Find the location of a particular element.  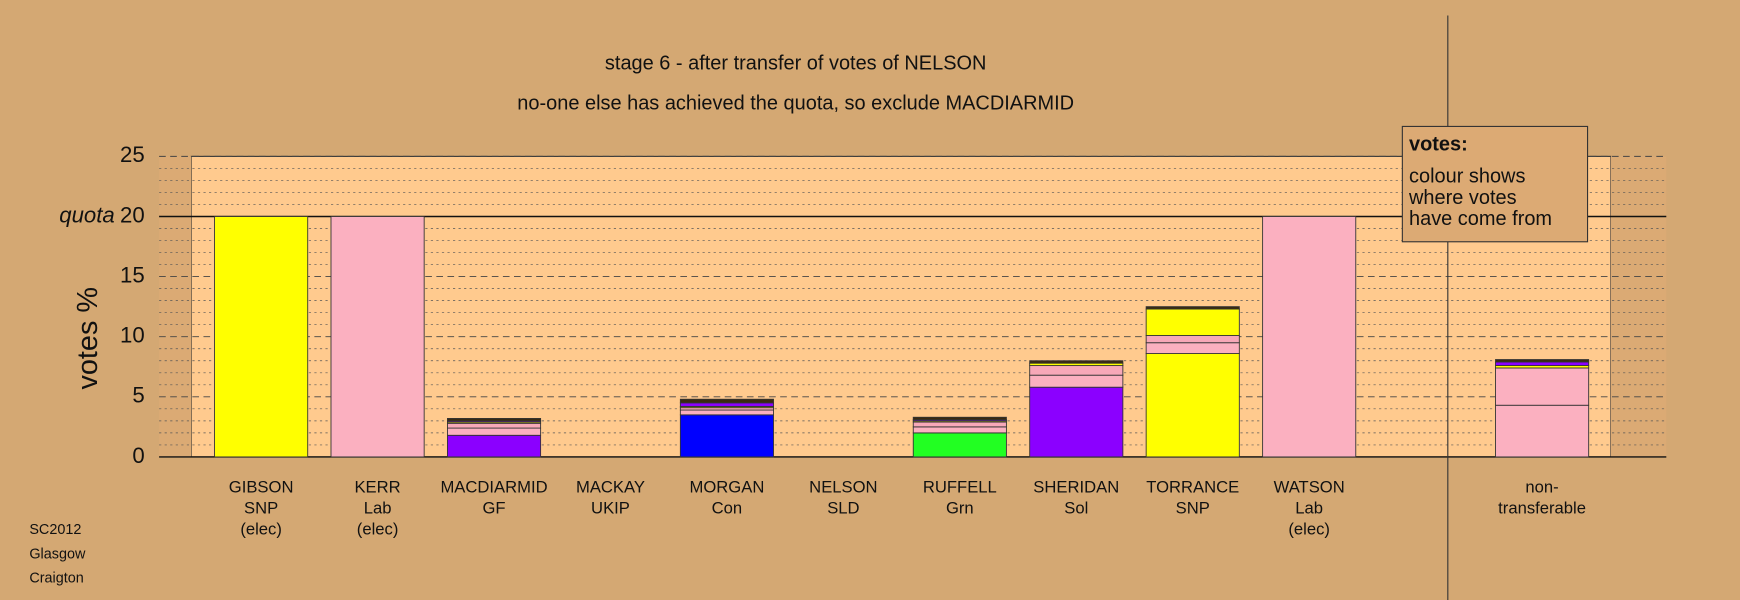

legend-text: have come from is located at coordinates (1480, 219).